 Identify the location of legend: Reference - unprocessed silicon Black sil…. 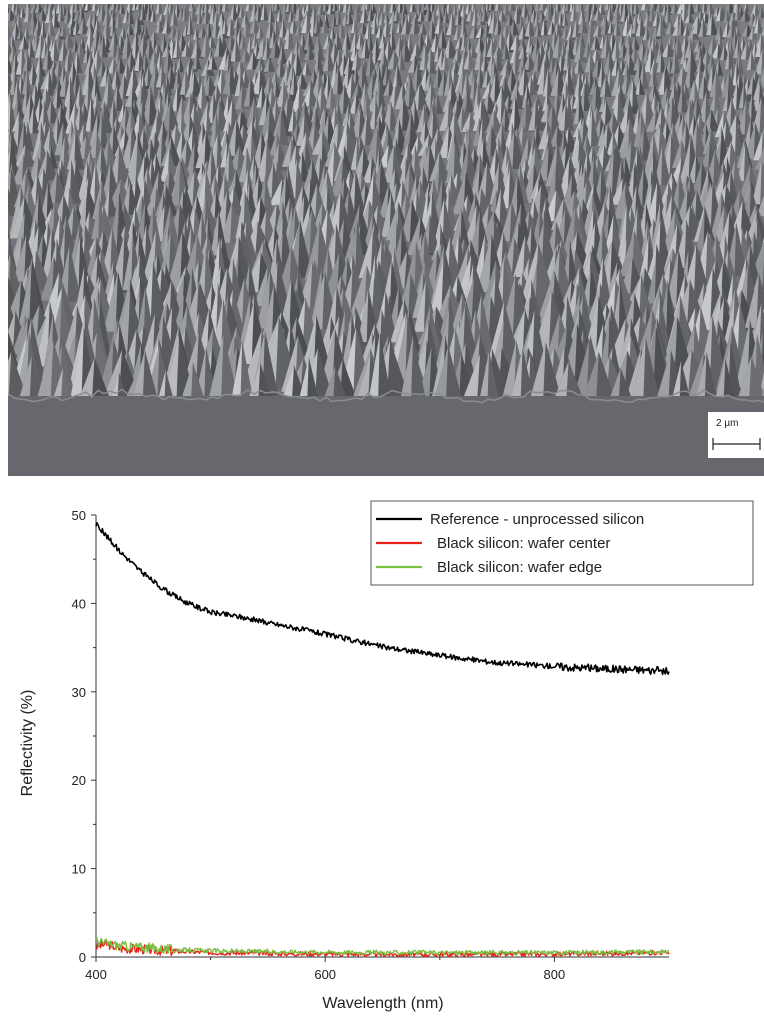
(562, 543).